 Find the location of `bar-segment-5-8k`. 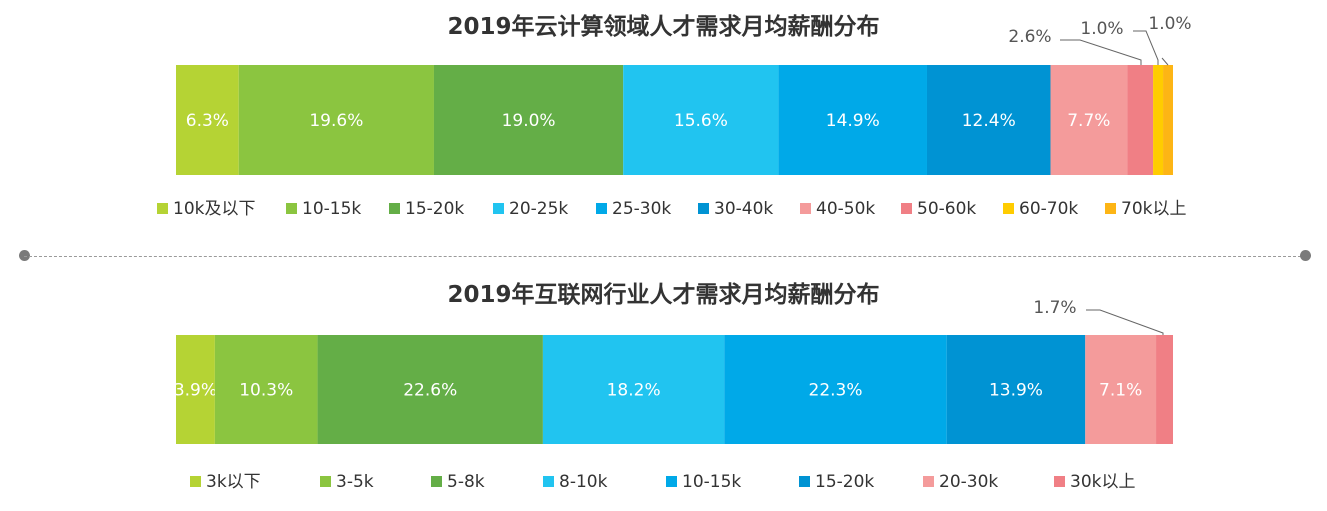

bar-segment-5-8k is located at coordinates (430, 389).